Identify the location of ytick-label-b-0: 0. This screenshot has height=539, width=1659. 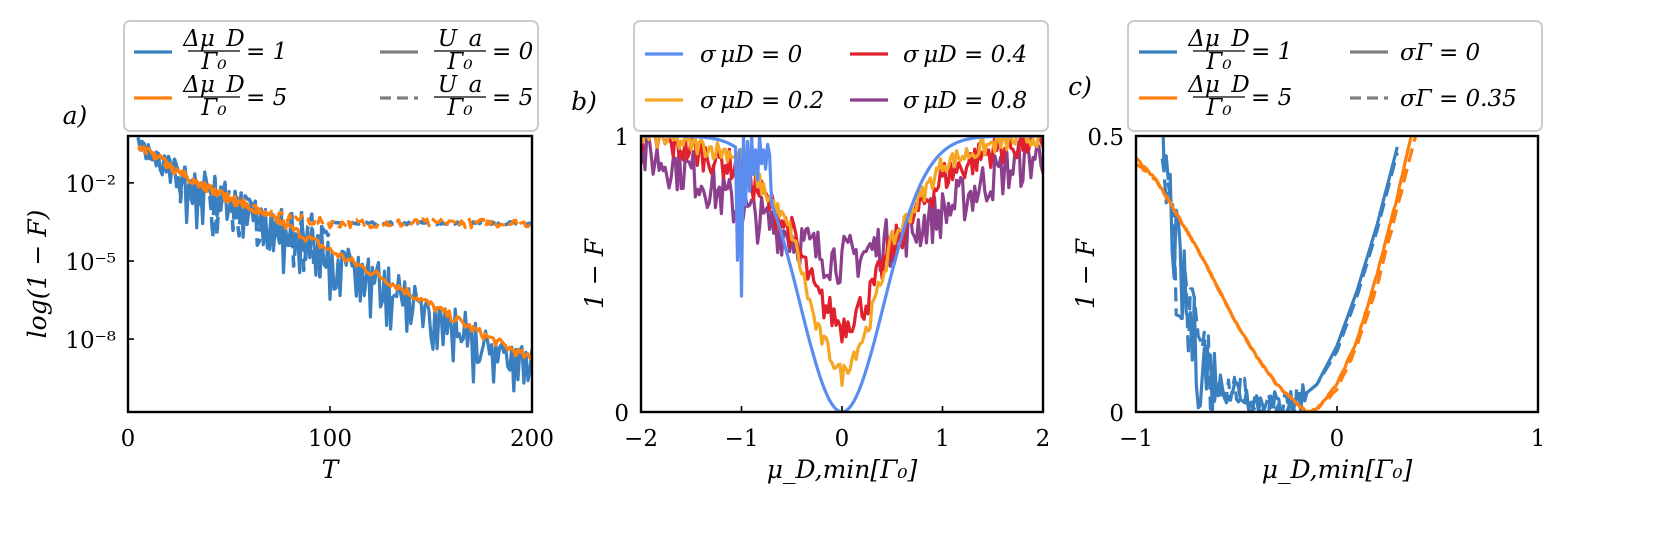
(621, 414).